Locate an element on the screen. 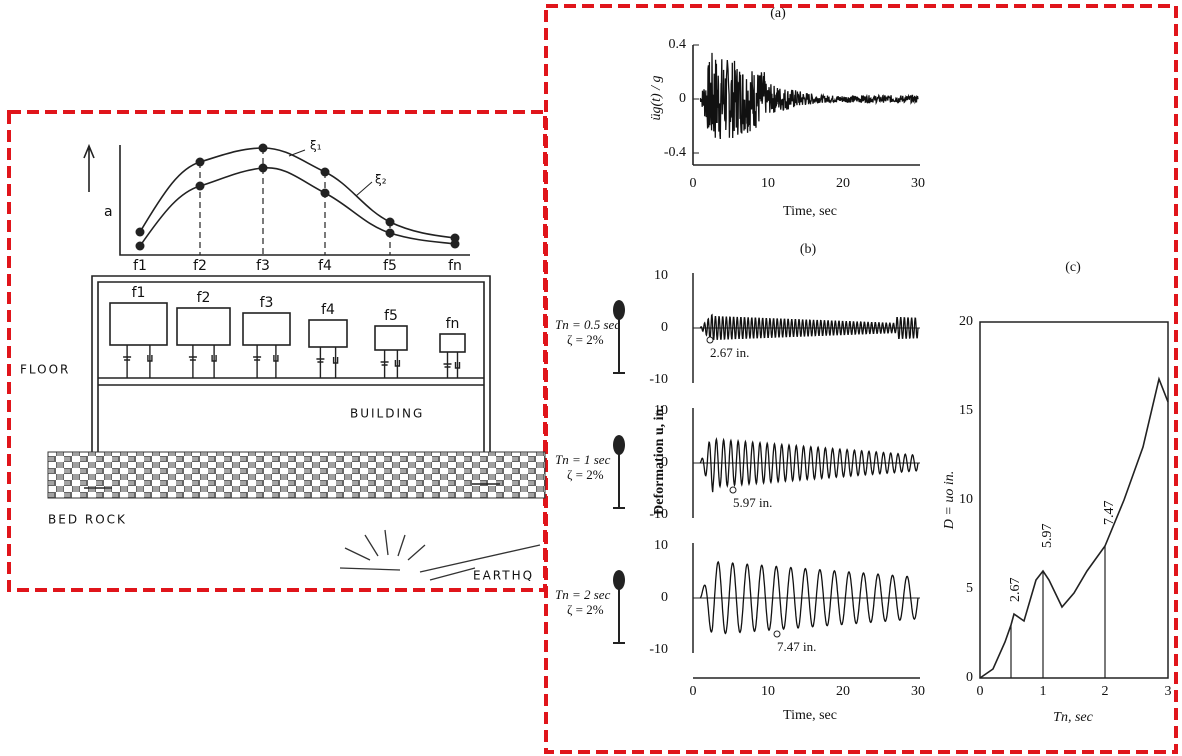 This screenshot has height=756, width=1182. box-label: f4 is located at coordinates (328, 310).